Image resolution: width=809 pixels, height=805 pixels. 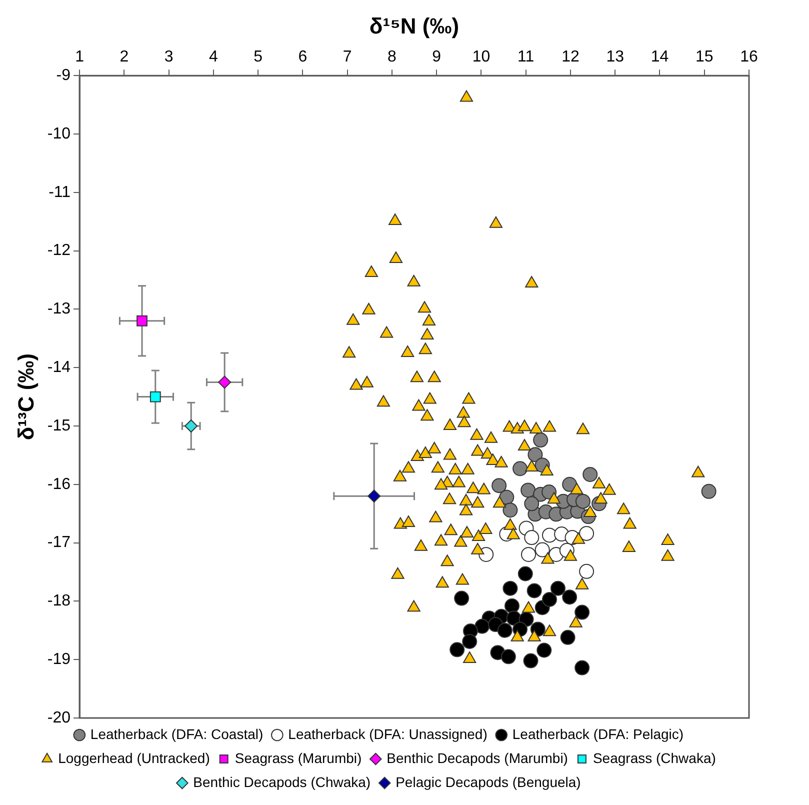 What do you see at coordinates (477, 758) in the screenshot?
I see `legend-label: Benthic Decapods (Marumbi)` at bounding box center [477, 758].